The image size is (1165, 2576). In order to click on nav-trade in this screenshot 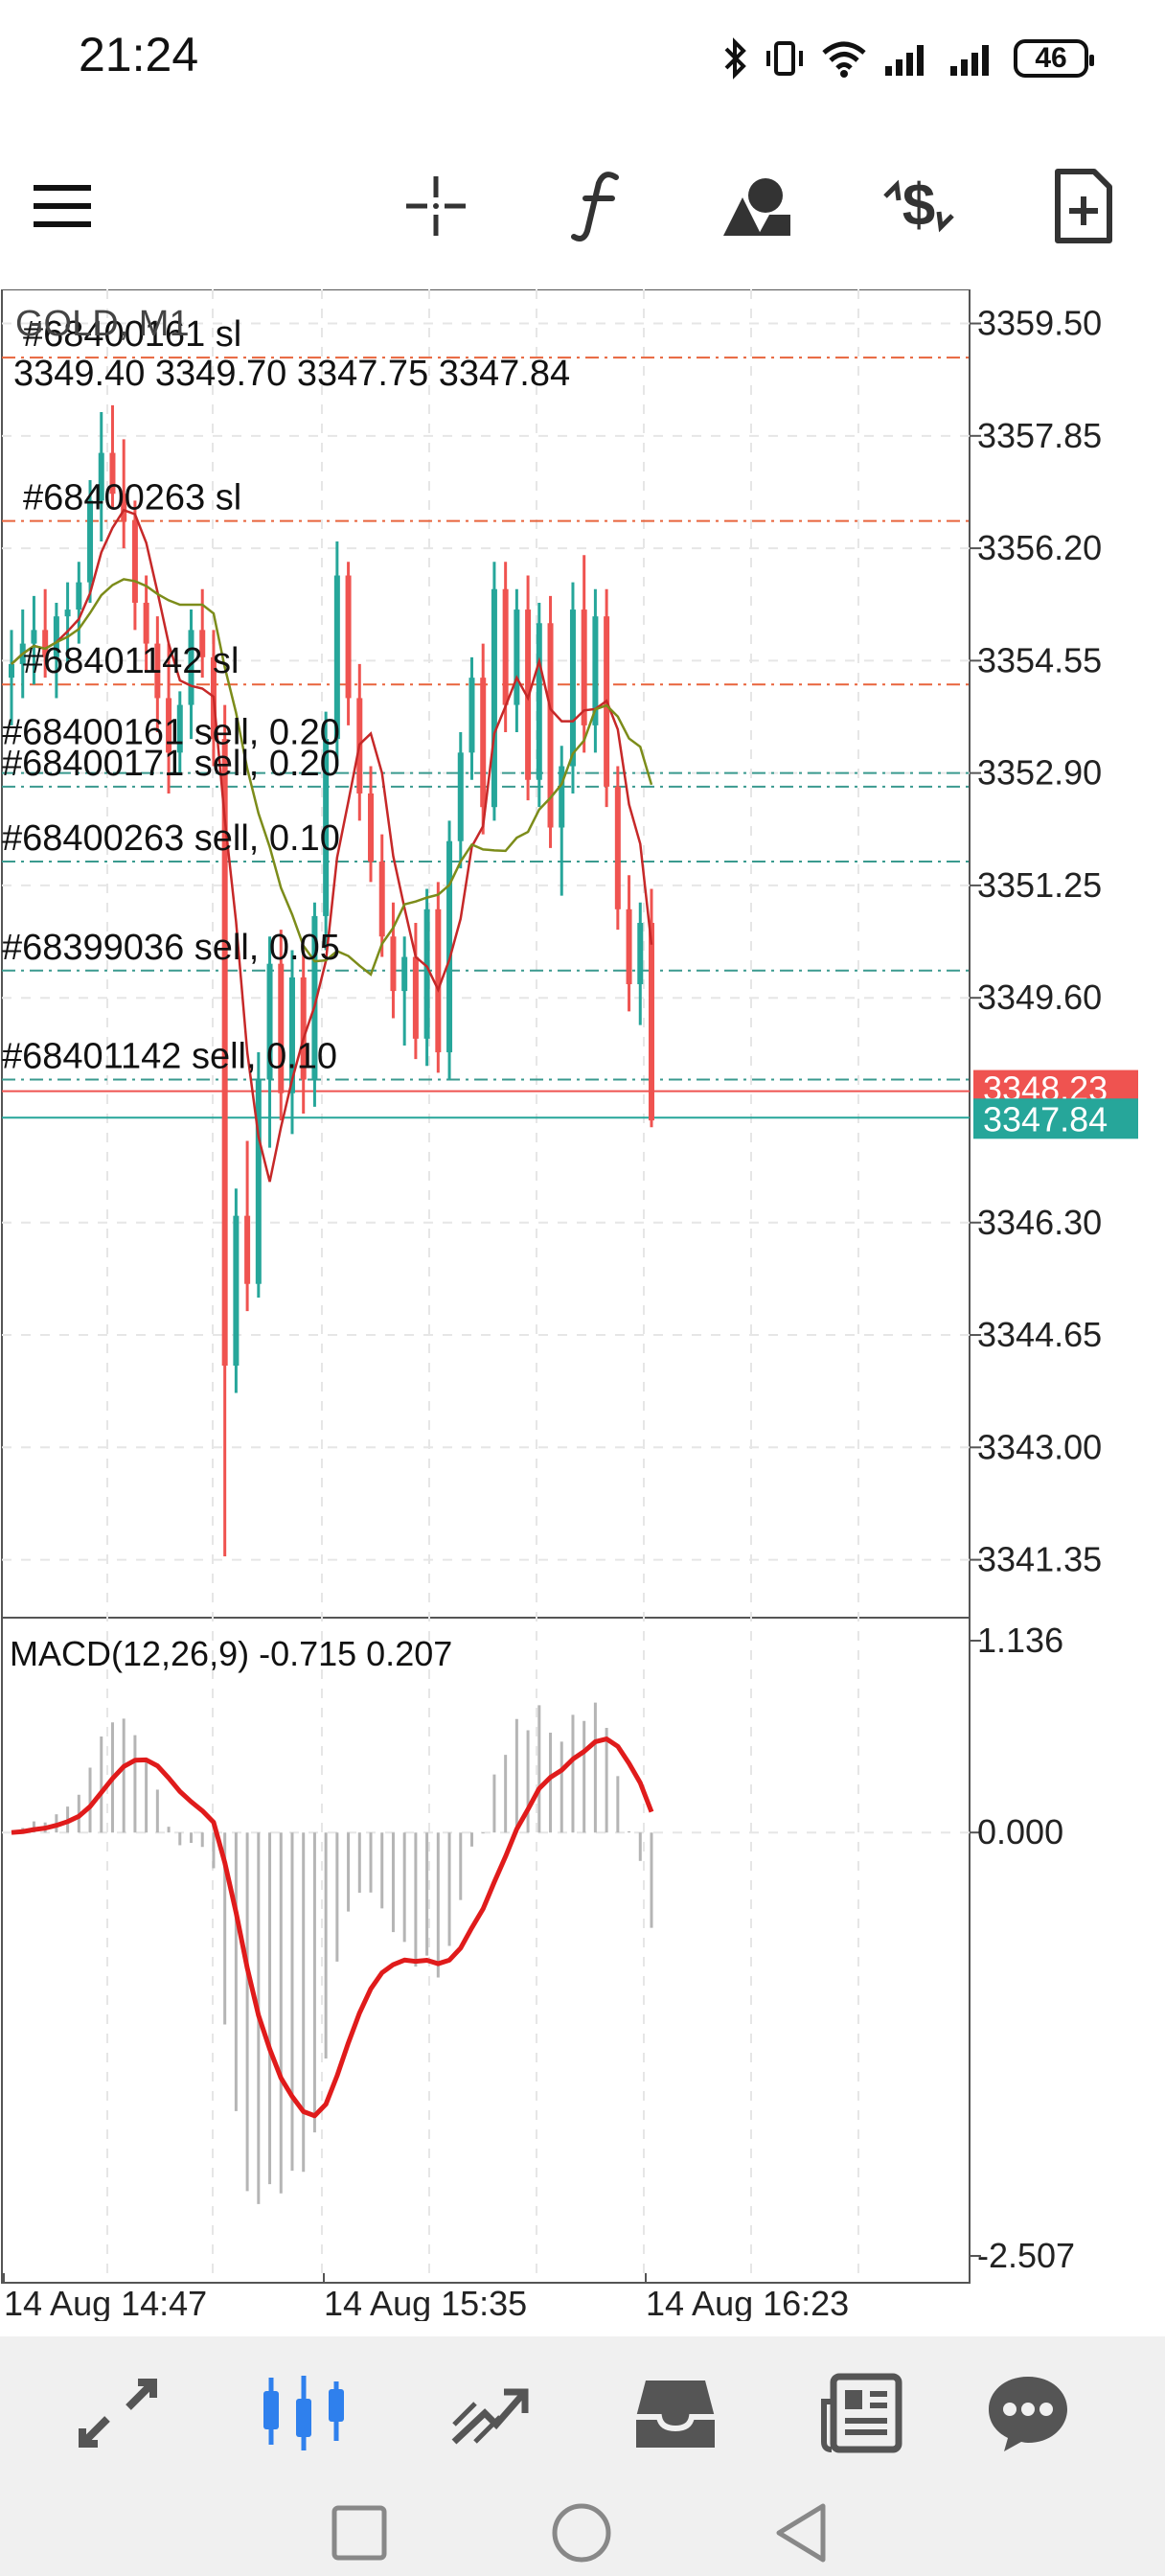, I will do `click(489, 2413)`.